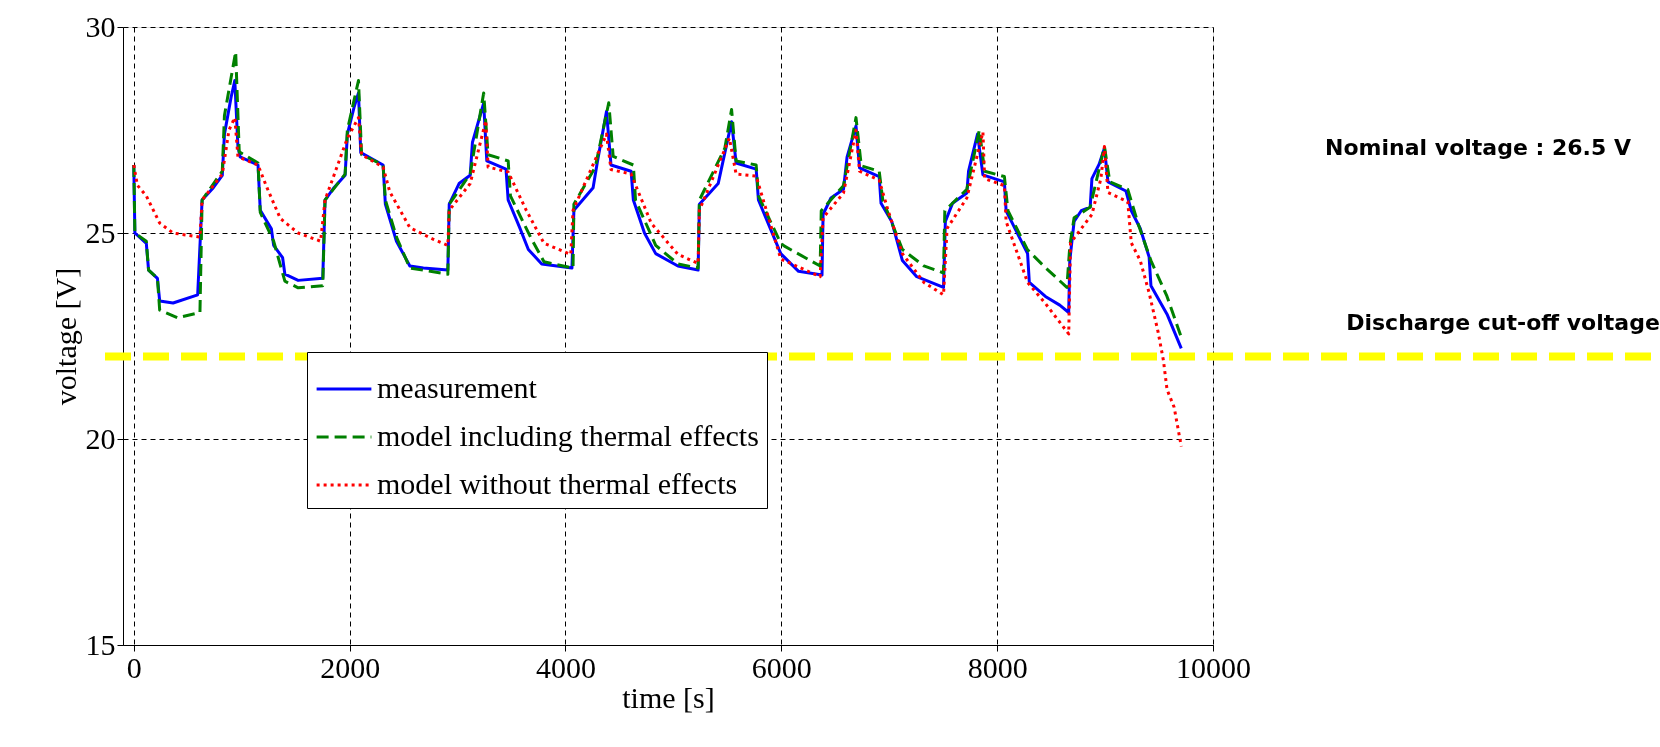 The height and width of the screenshot is (747, 1660). Describe the element at coordinates (557, 483) in the screenshot. I see `legend-label: model without thermal effects` at that location.